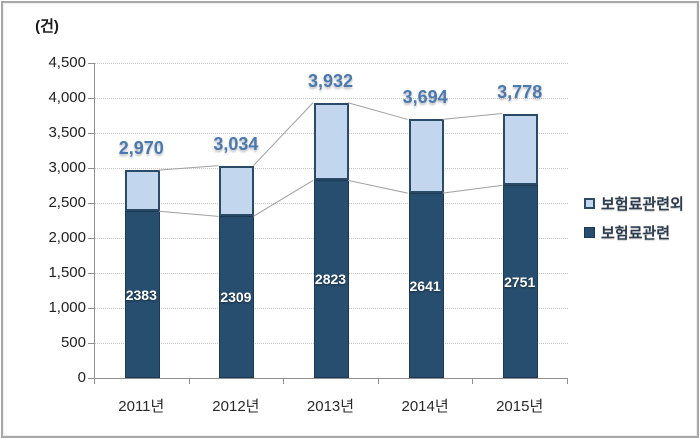  Describe the element at coordinates (81, 377) in the screenshot. I see `y-axis-tick-label: 0` at that location.